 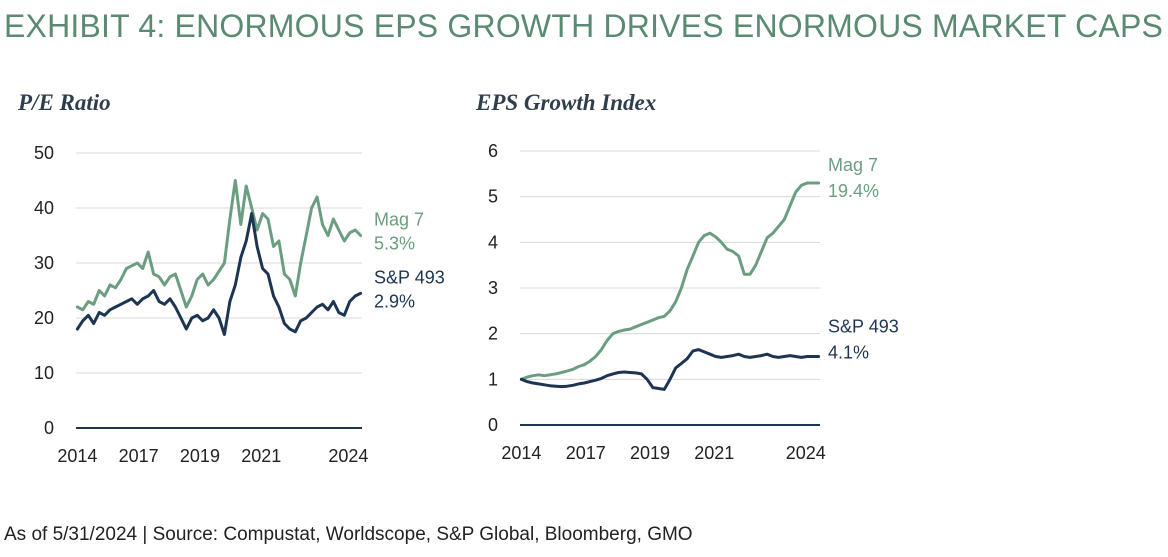 What do you see at coordinates (493, 242) in the screenshot?
I see `y-tick-label: 4` at bounding box center [493, 242].